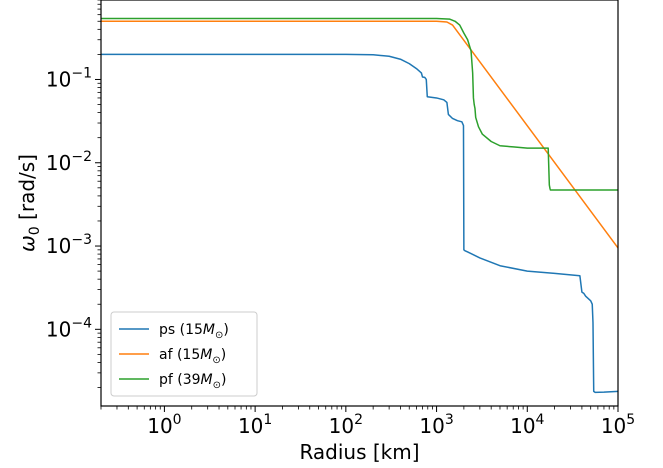 The width and height of the screenshot is (663, 468). I want to click on legend: ps (15M⊙)af (15M⊙)pf (39M⊙), so click(184, 354).